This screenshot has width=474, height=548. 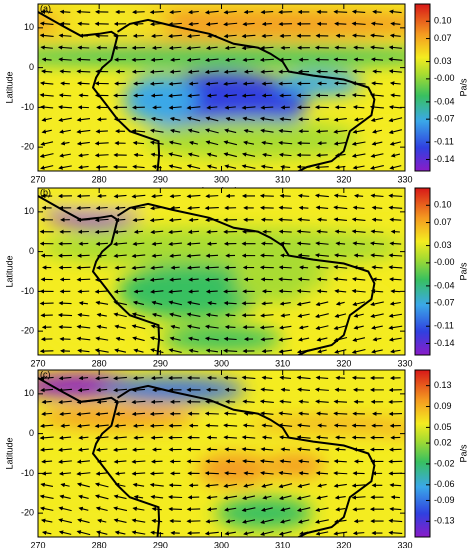 I want to click on colorbar-tick-label: -0.14, so click(x=444, y=159).